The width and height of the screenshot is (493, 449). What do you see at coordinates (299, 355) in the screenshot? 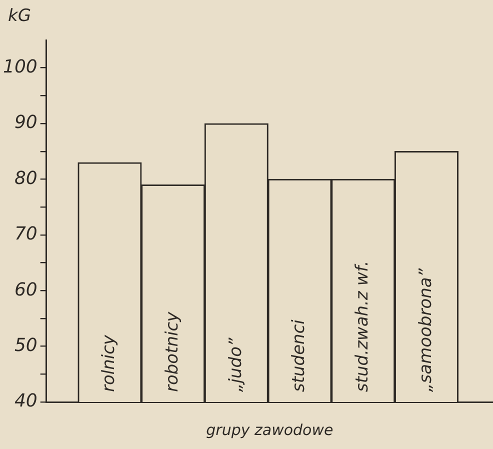
I see `x-tick-label: studenci` at bounding box center [299, 355].